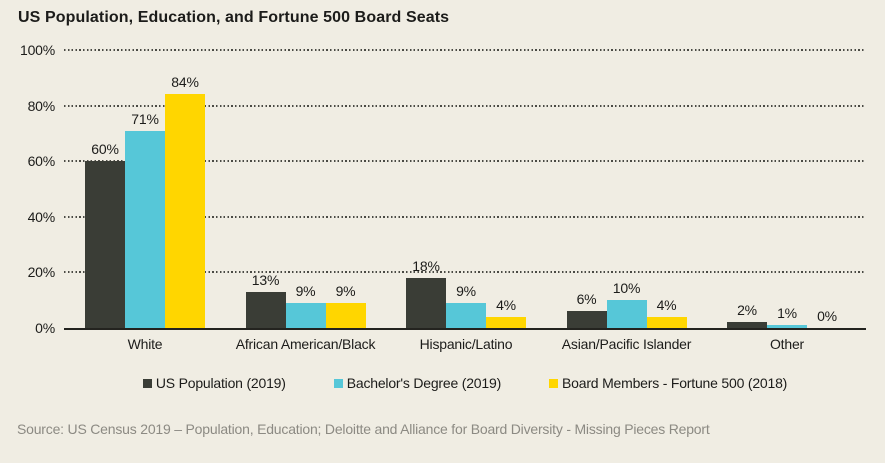  I want to click on bar-column: 13%, so click(265, 189).